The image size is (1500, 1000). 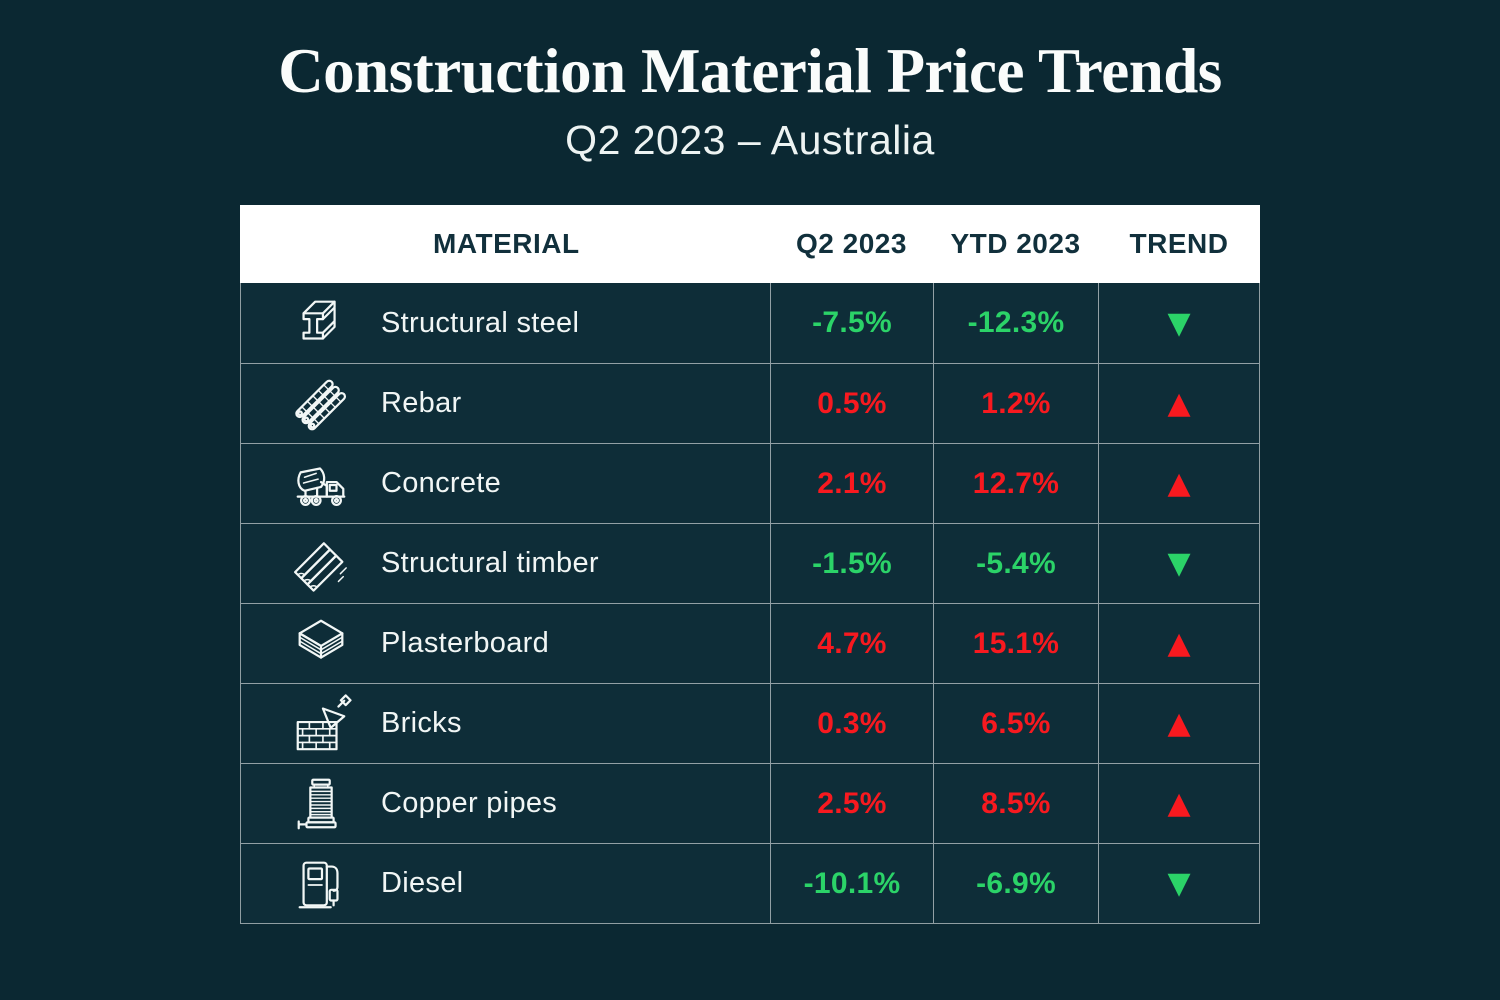 What do you see at coordinates (1015, 803) in the screenshot?
I see `ytd-value: 8.5%` at bounding box center [1015, 803].